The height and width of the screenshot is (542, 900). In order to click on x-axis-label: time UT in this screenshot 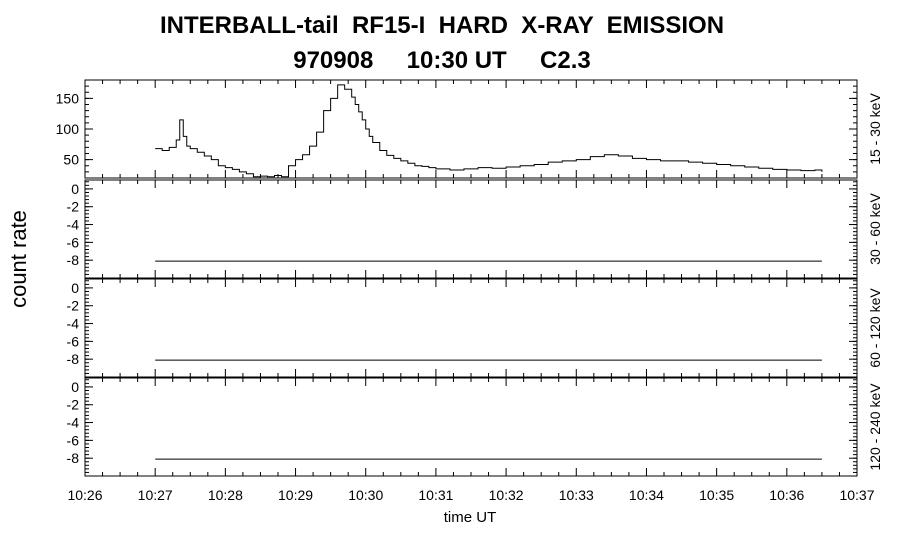, I will do `click(470, 517)`.